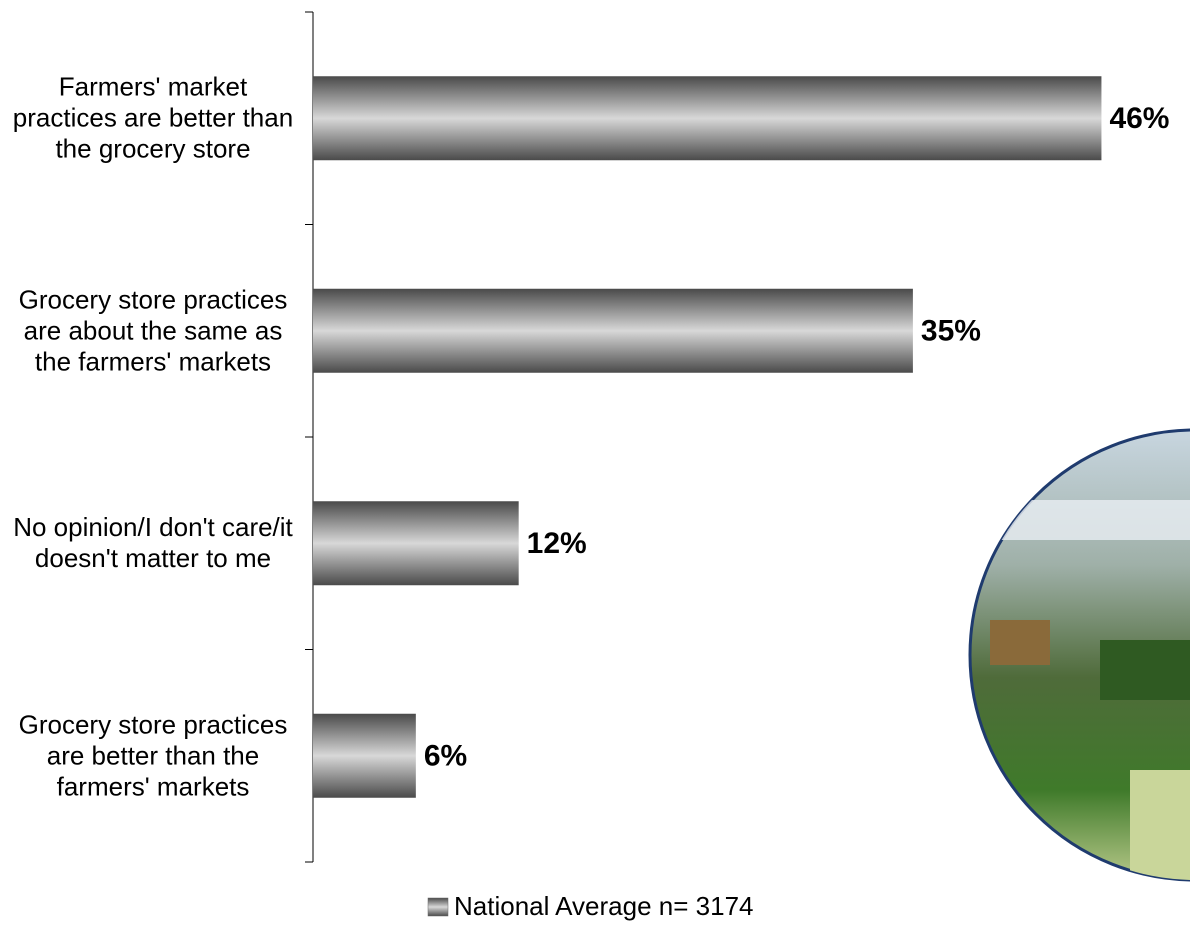  What do you see at coordinates (1139, 118) in the screenshot?
I see `value-label: 46%` at bounding box center [1139, 118].